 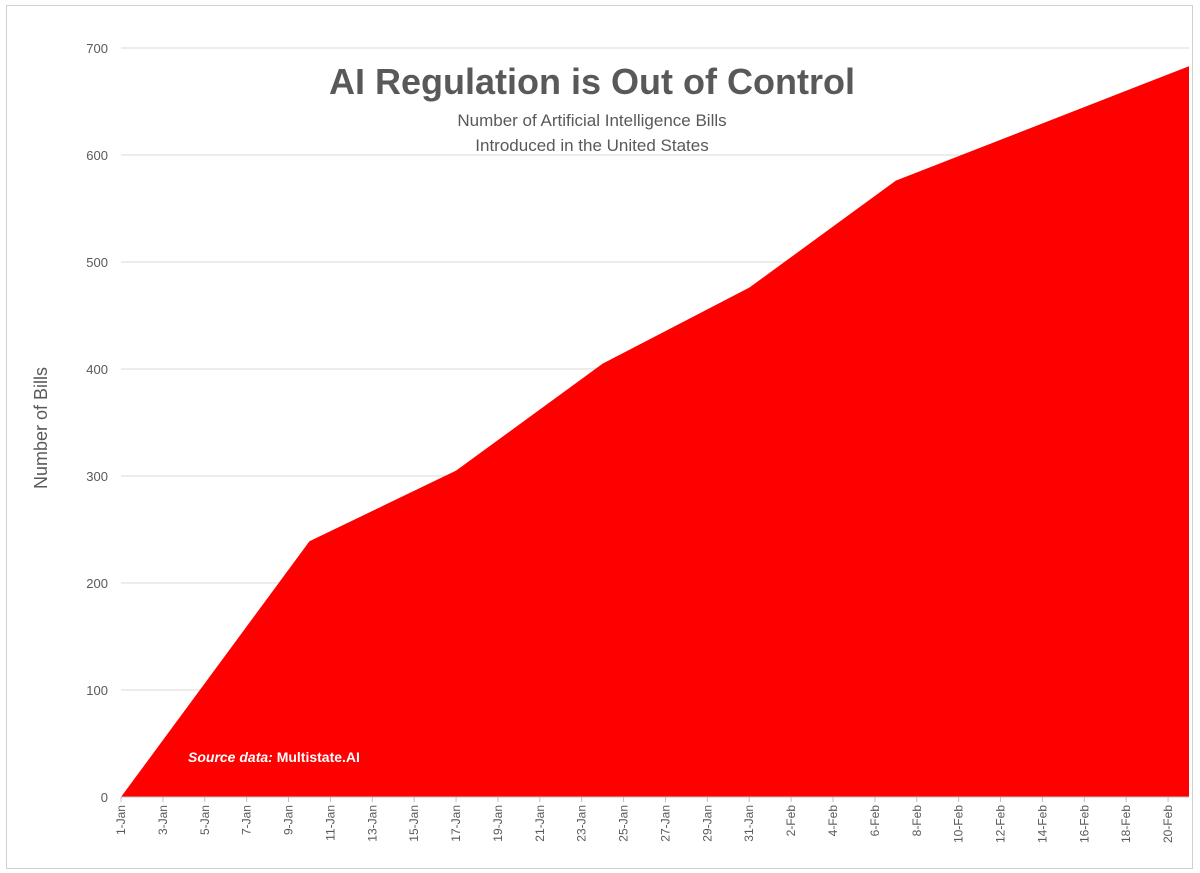 What do you see at coordinates (624, 823) in the screenshot?
I see `x-tick-label-25-Jan: 25-Jan` at bounding box center [624, 823].